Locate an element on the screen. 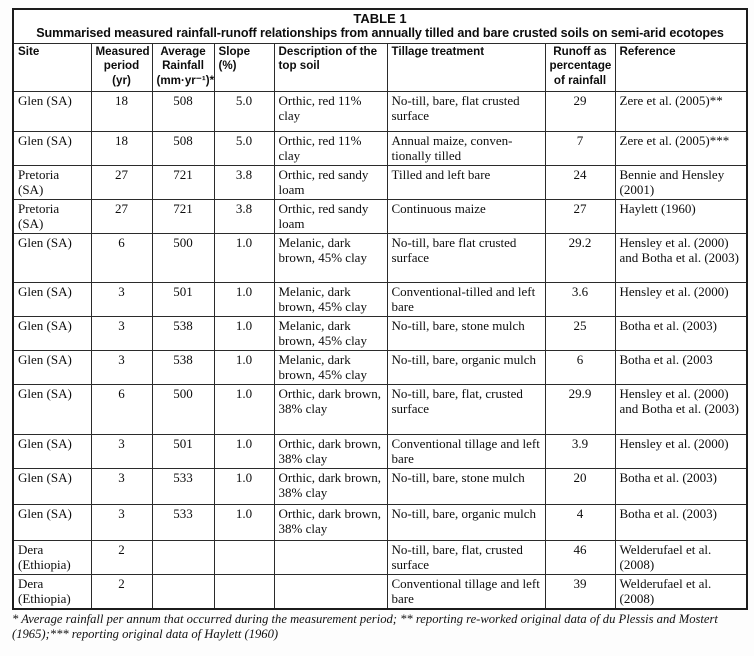 The image size is (754, 656). cell-rainfall: 538 is located at coordinates (183, 333).